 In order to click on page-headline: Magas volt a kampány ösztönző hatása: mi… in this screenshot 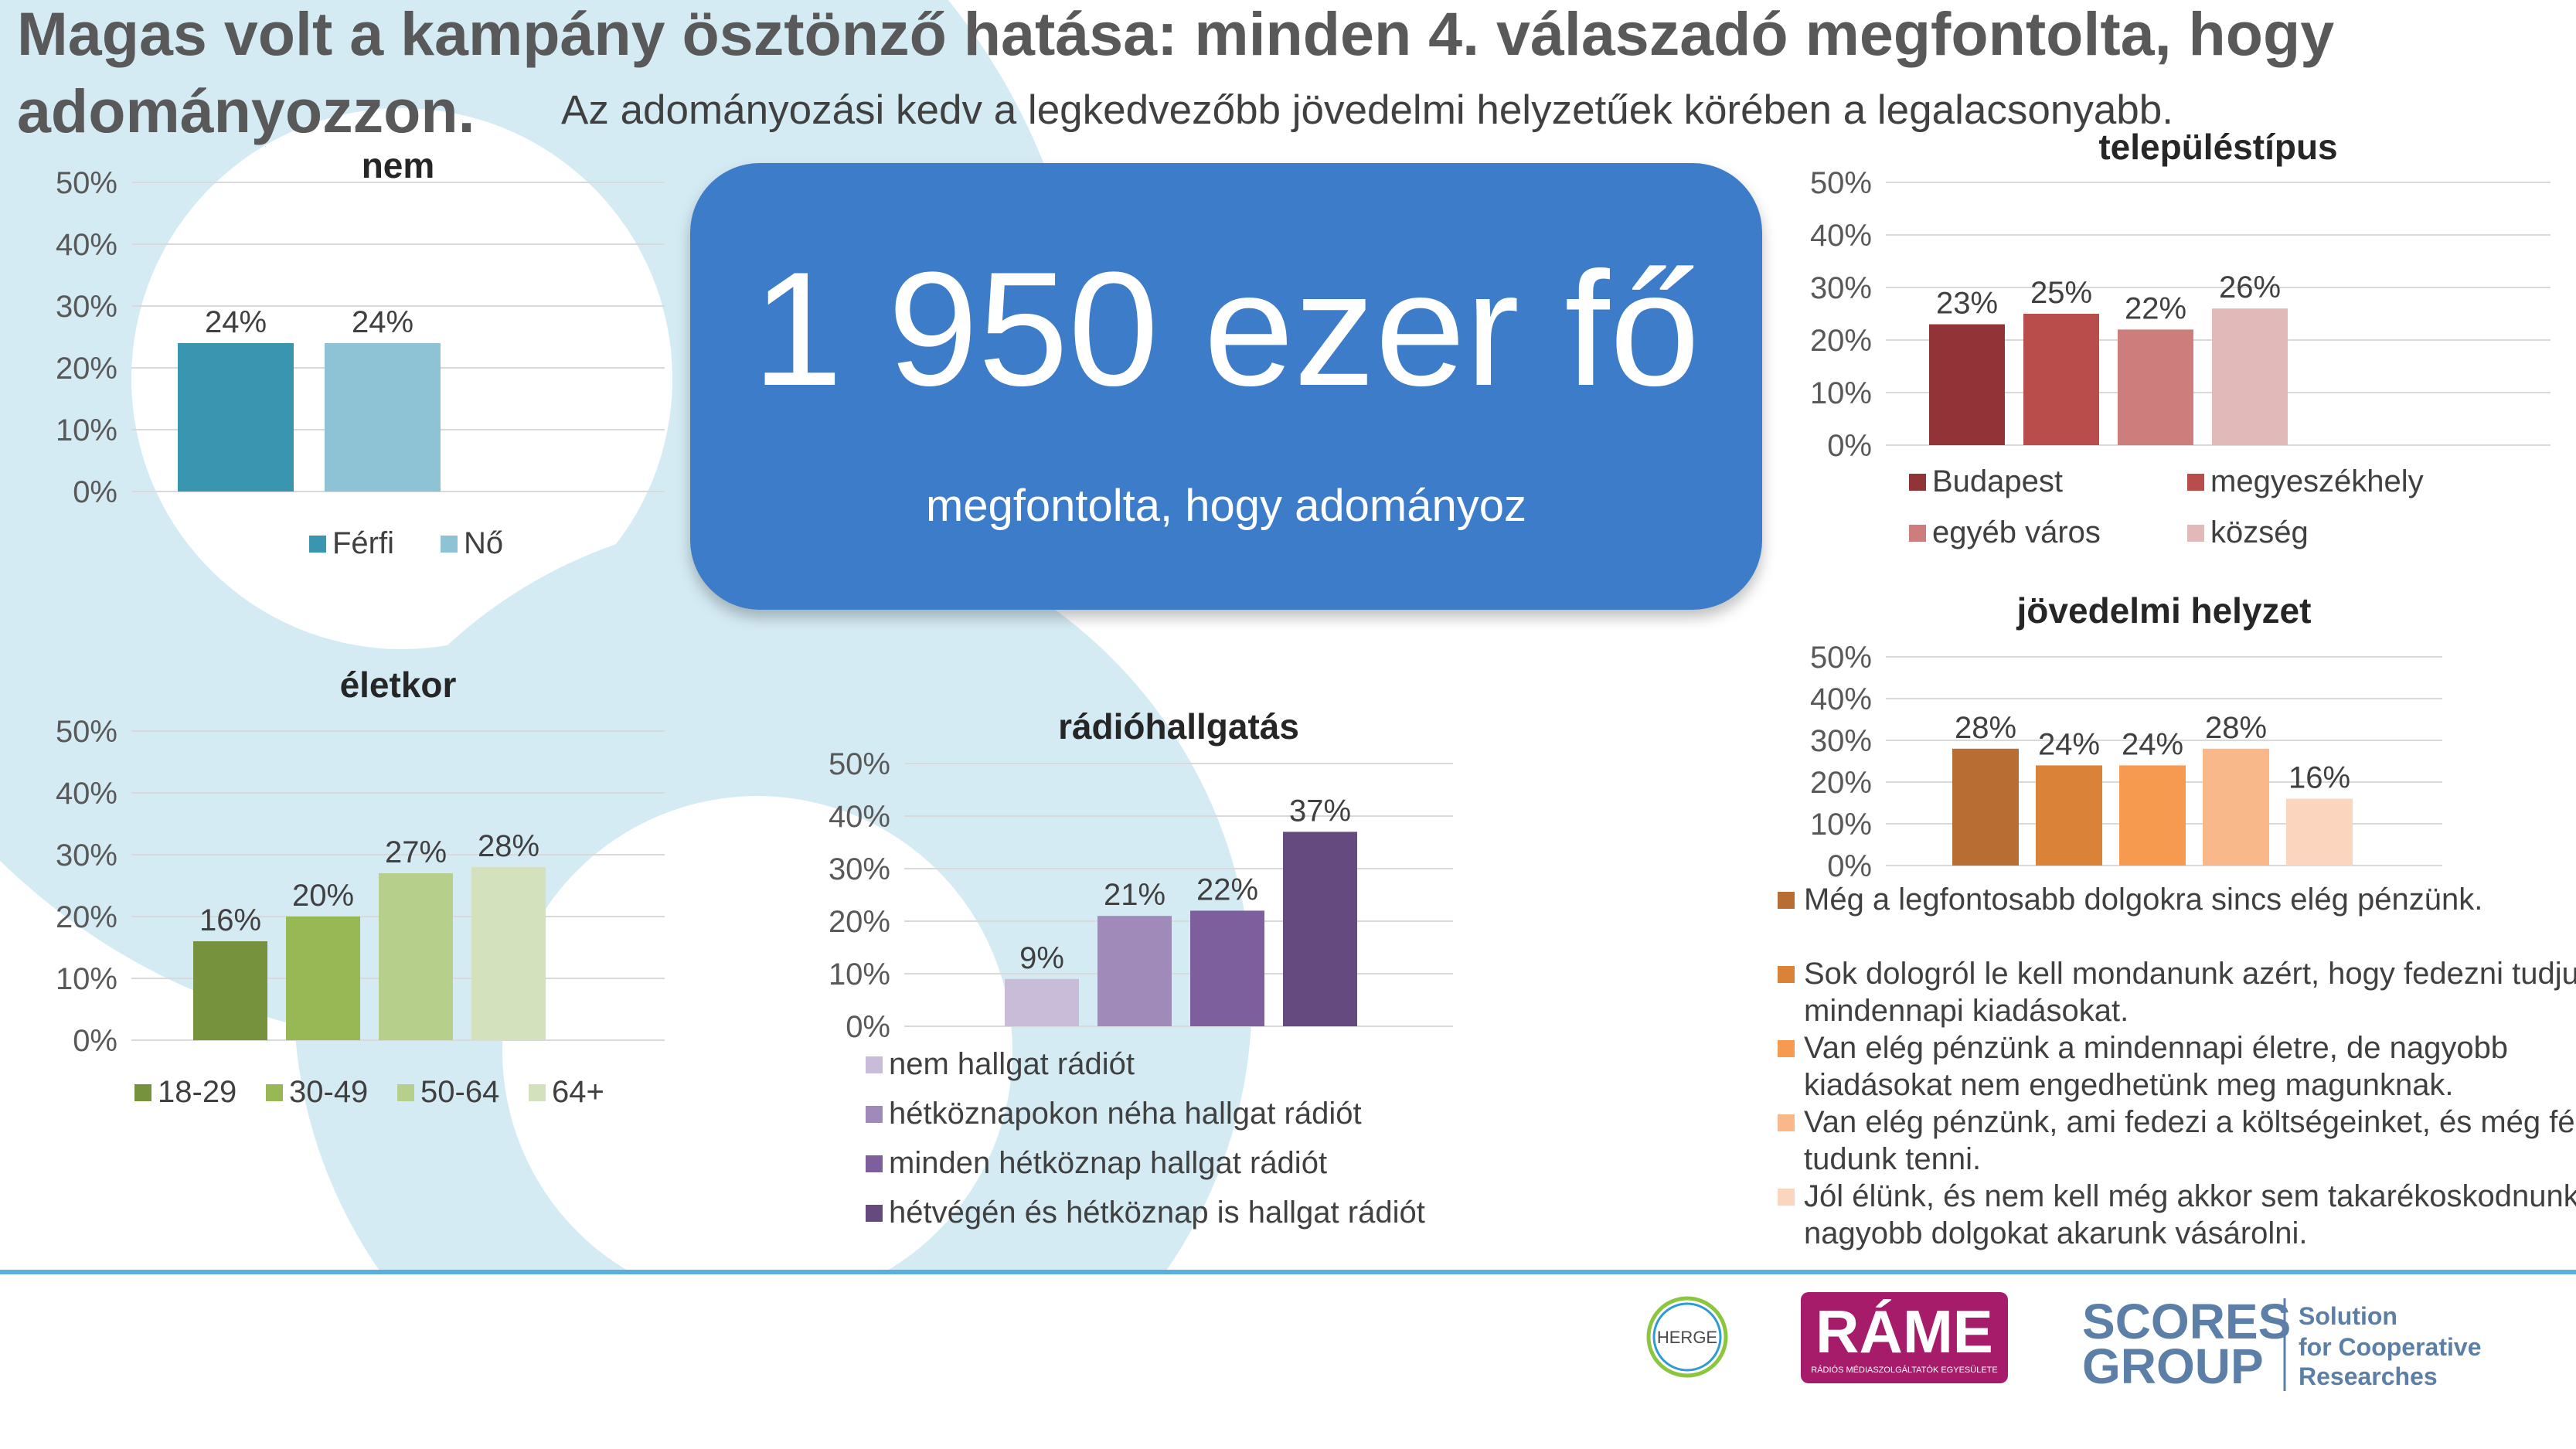, I will do `click(1176, 73)`.